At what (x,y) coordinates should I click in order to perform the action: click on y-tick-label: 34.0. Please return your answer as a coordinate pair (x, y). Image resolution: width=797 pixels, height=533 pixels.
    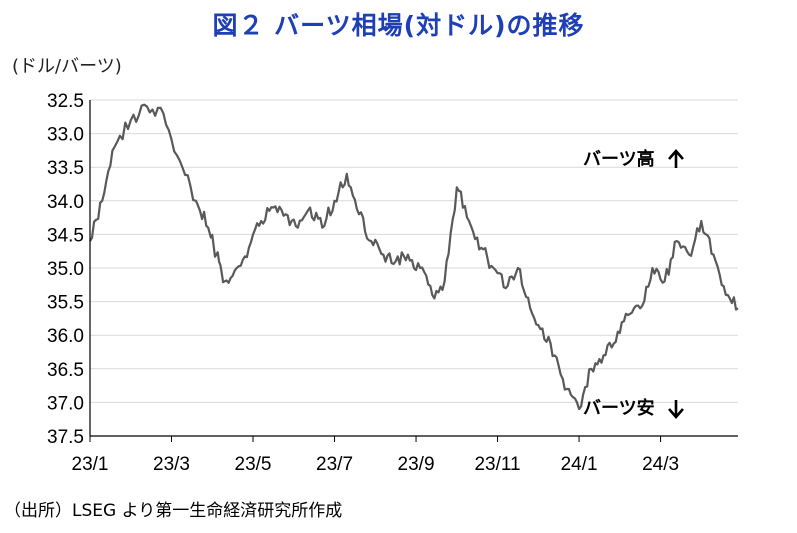
    Looking at the image, I should click on (65, 202).